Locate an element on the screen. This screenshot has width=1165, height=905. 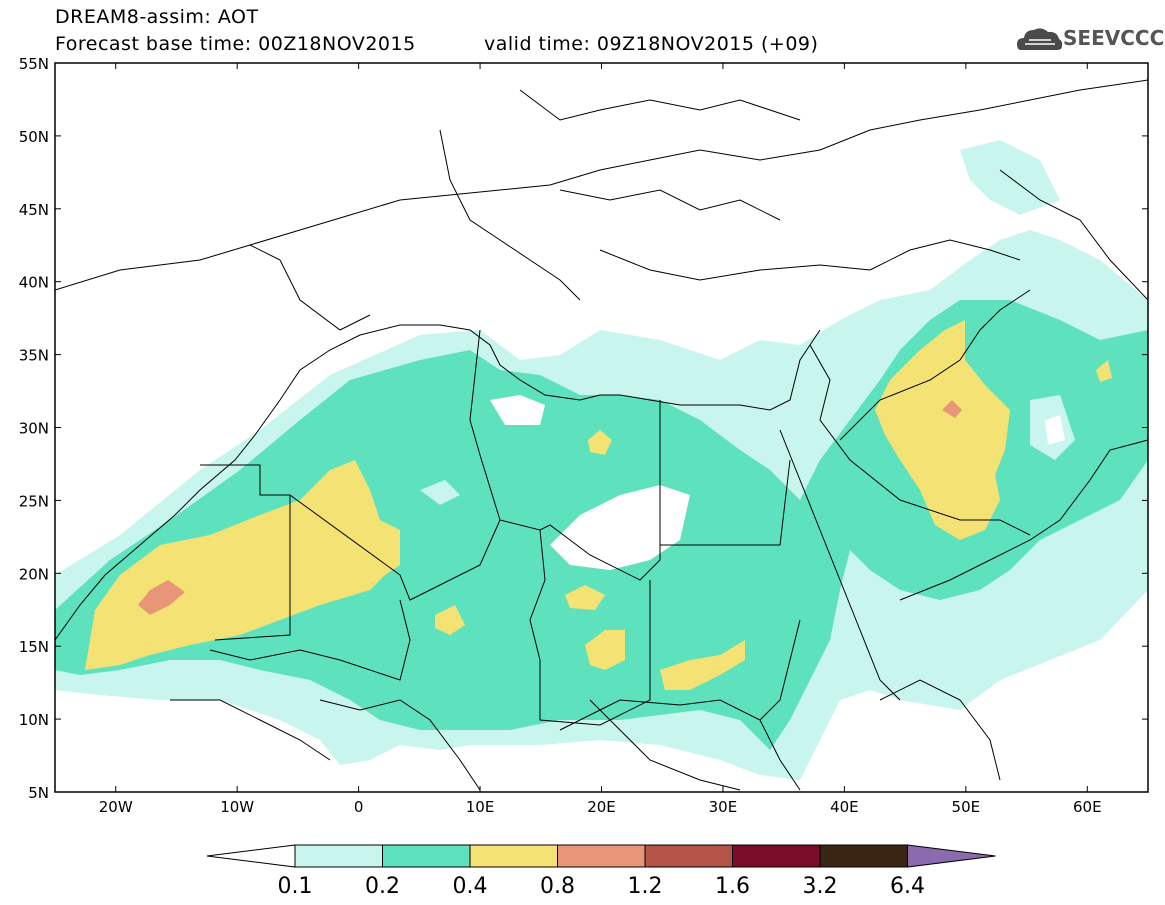
lat-label: 45N is located at coordinates (34, 210).